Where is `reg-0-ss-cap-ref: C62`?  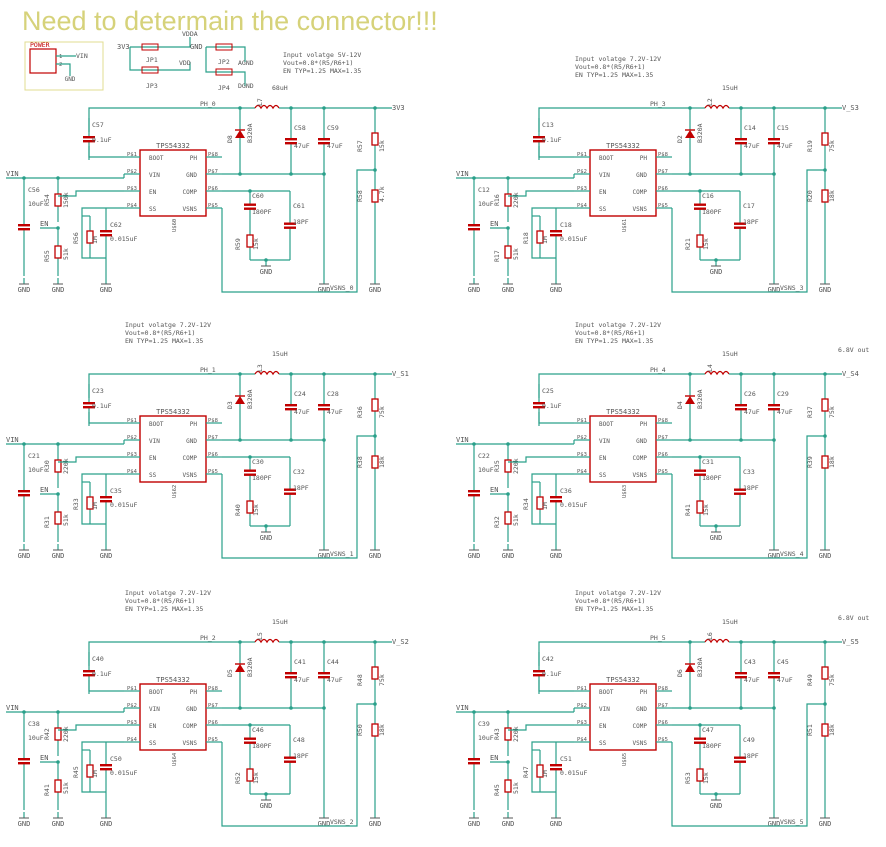 reg-0-ss-cap-ref: C62 is located at coordinates (116, 225).